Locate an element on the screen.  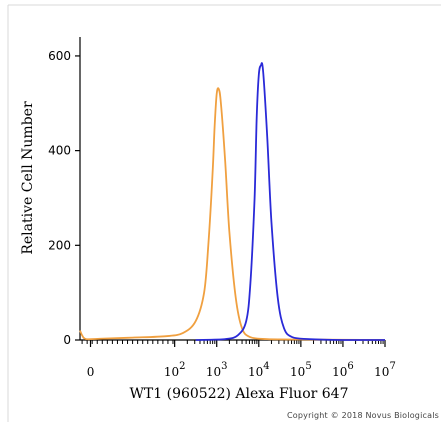
x-tick-label-0: 0 is located at coordinates (91, 372).